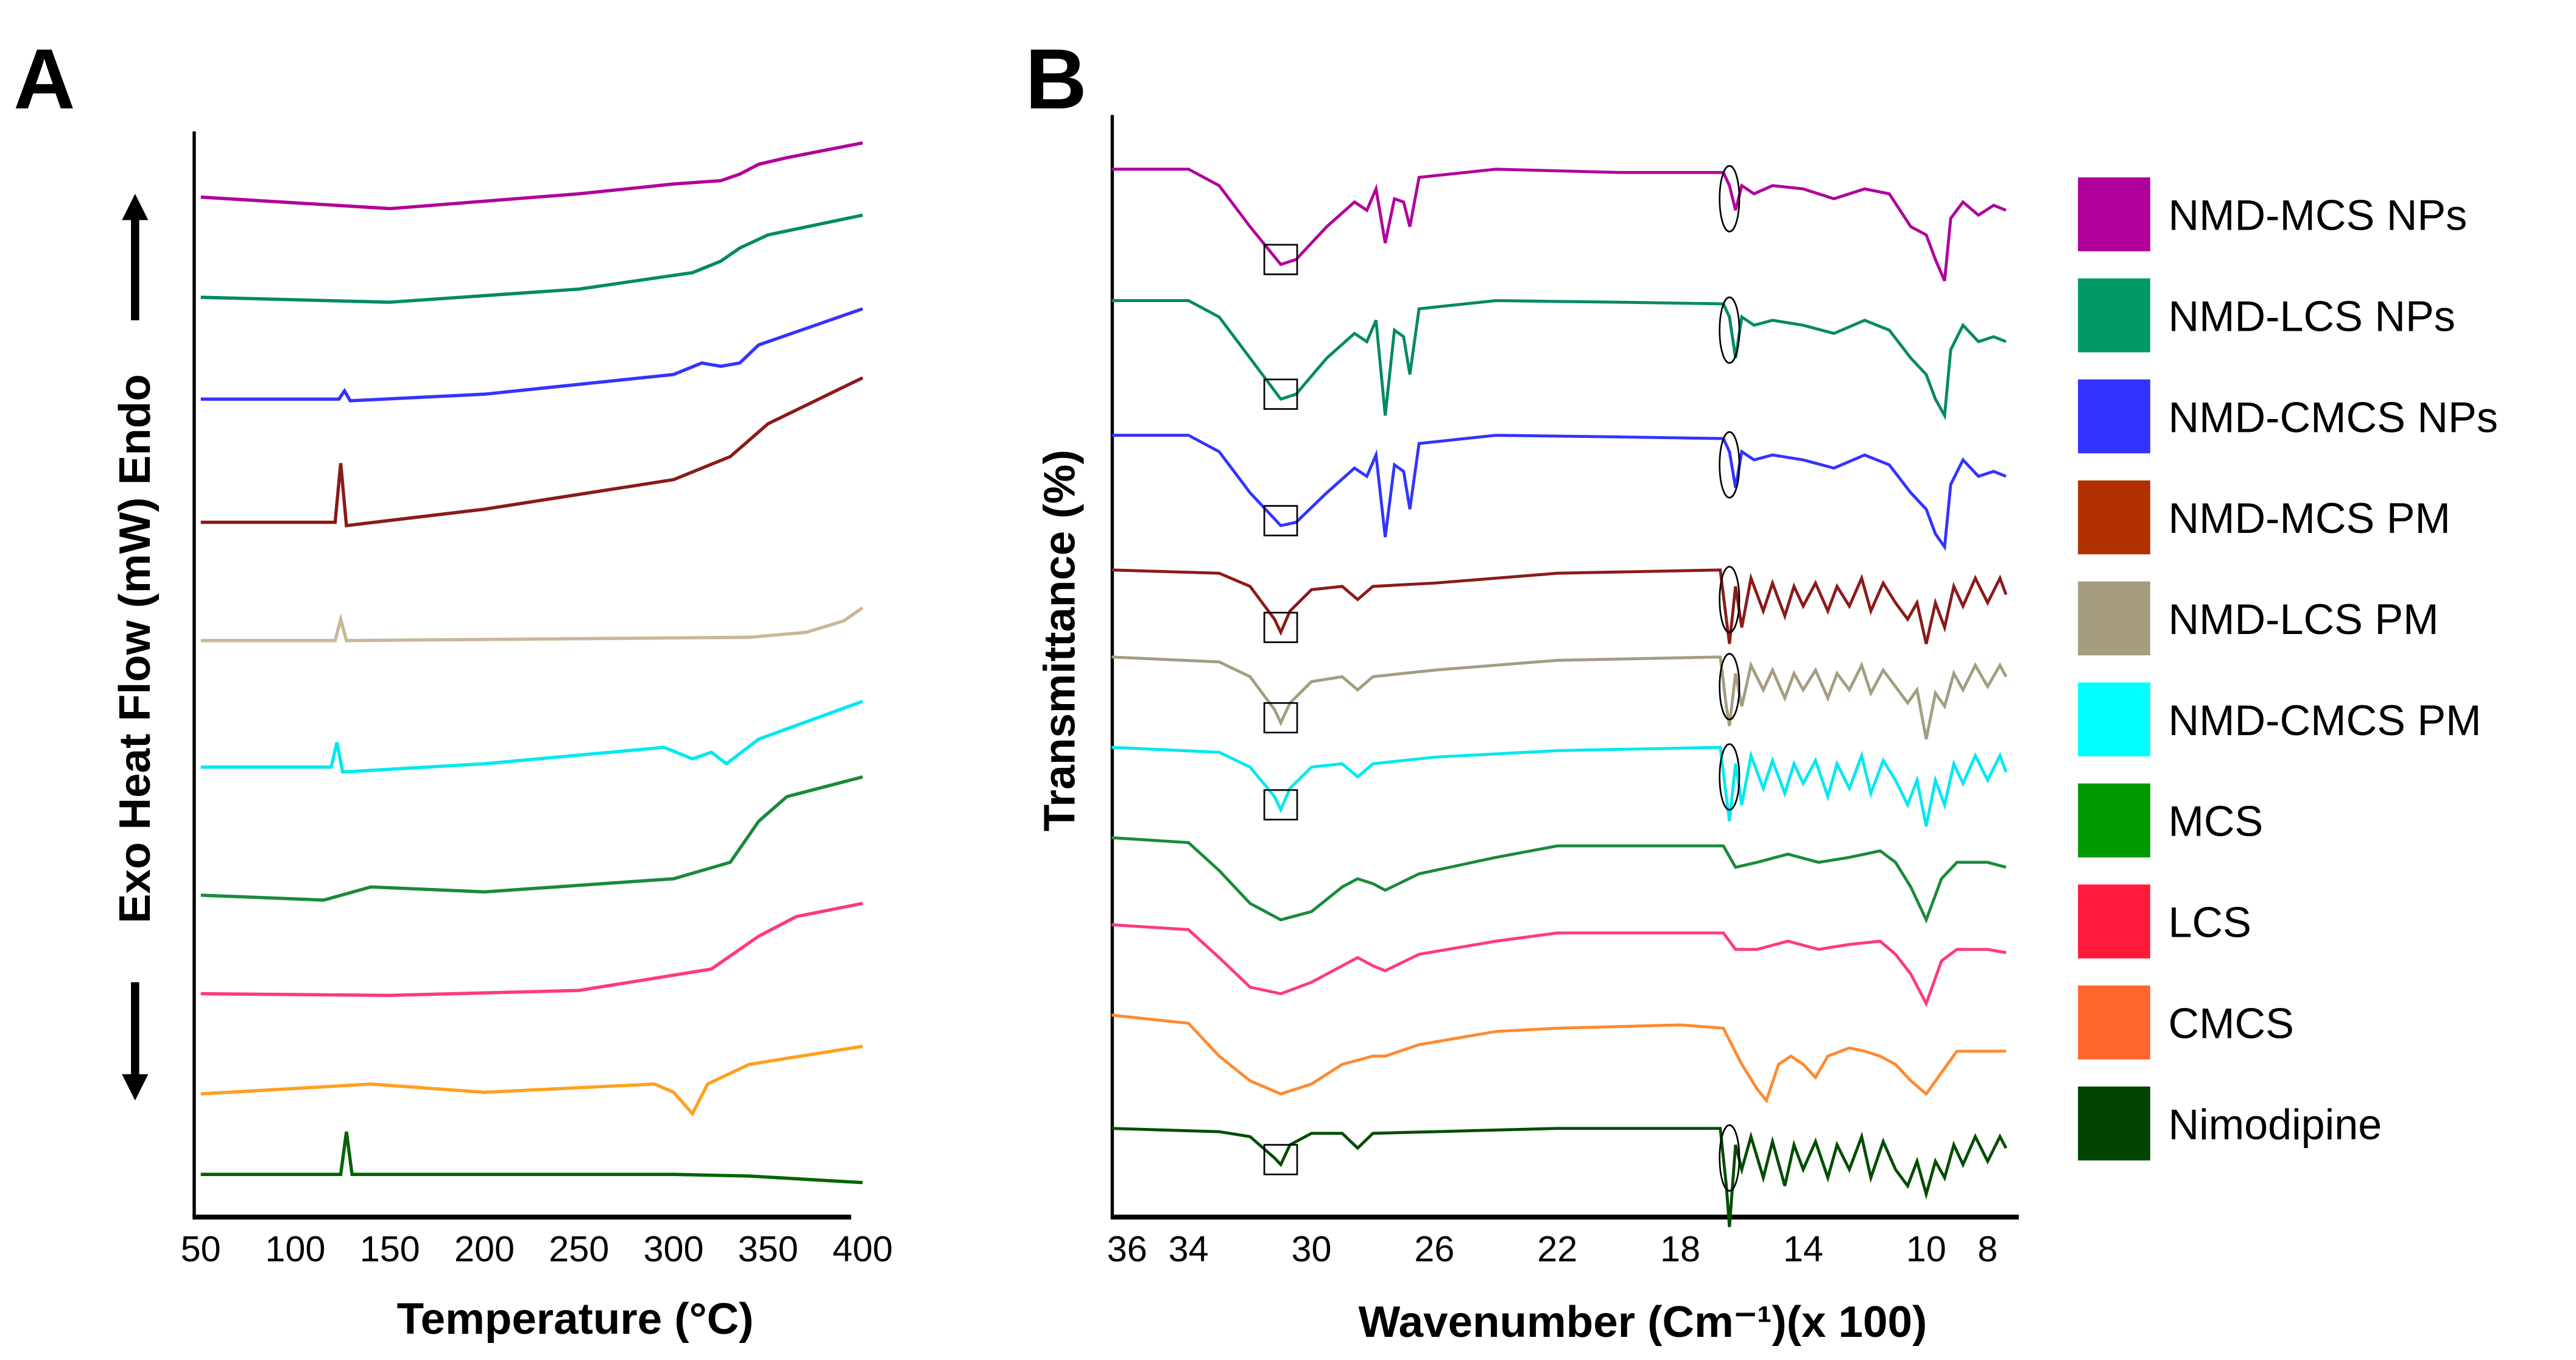 The width and height of the screenshot is (2576, 1360). I want to click on legend-label: NMD-CMCS PM, so click(2325, 720).